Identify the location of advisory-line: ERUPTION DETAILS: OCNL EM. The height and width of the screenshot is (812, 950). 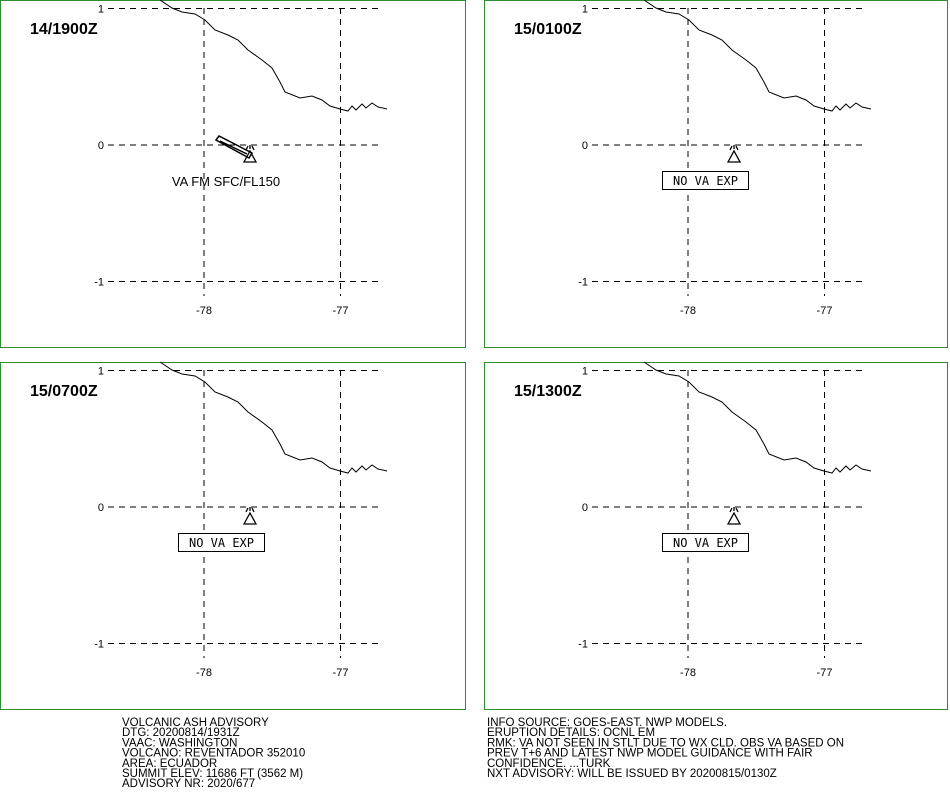
(571, 733).